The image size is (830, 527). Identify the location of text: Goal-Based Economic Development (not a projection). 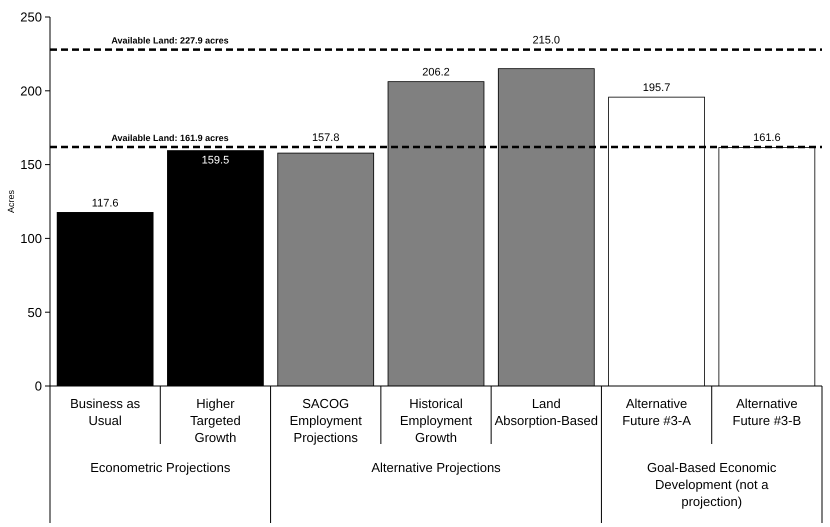
(712, 484).